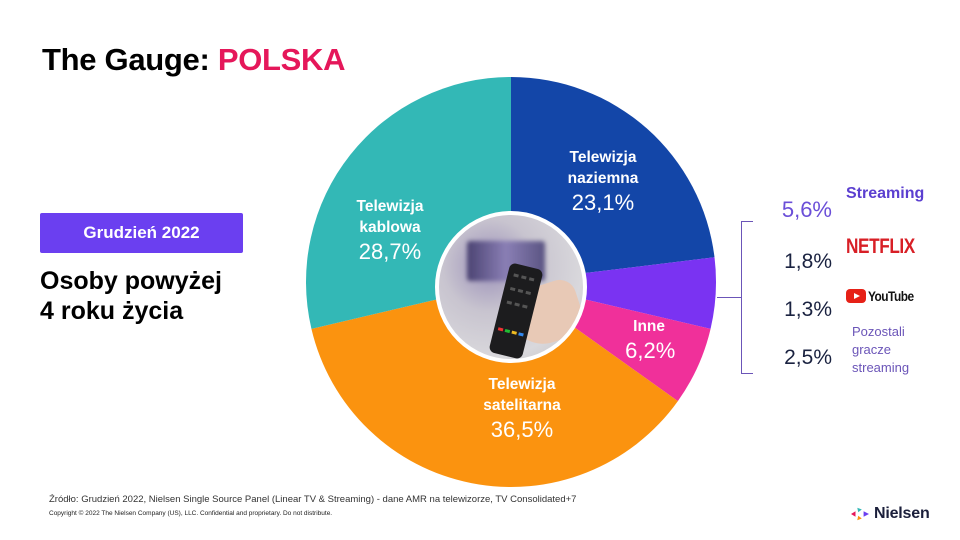 This screenshot has height=540, width=960. I want to click on slice-label-satelitarna: Telewizja satelitarna 36,5%, so click(522, 409).